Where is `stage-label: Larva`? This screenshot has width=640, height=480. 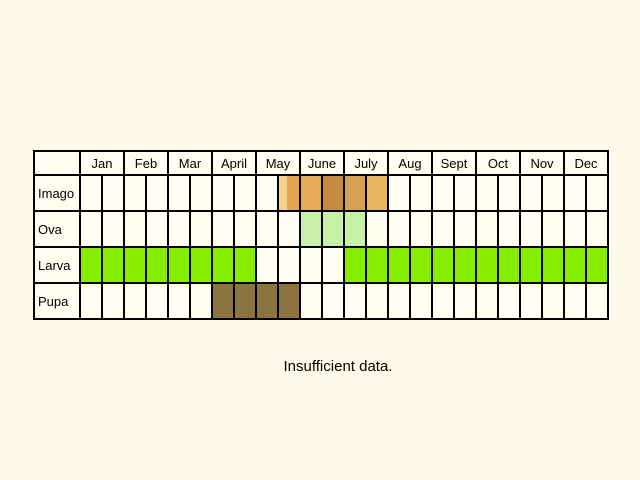 stage-label: Larva is located at coordinates (57, 265).